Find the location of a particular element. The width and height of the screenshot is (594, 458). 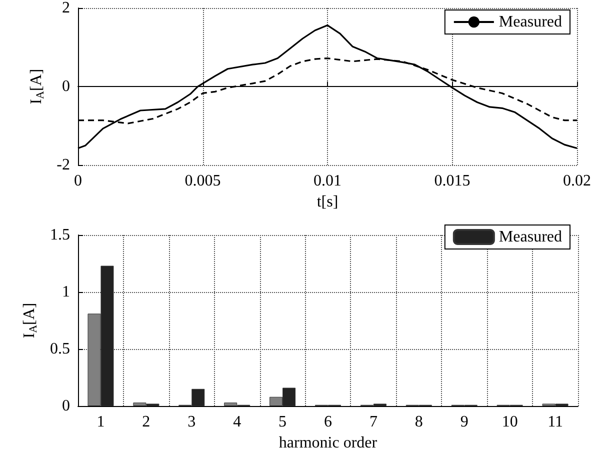

x-tick-label: 8 is located at coordinates (418, 422).